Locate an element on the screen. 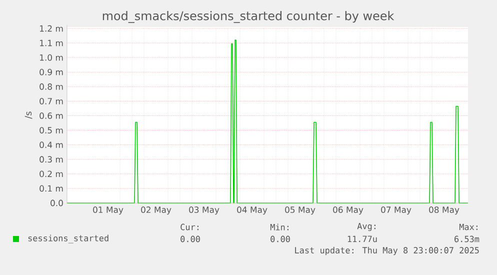 The width and height of the screenshot is (497, 275). chart-title: mod_smacks/sessions_started counter - by week is located at coordinates (248, 17).